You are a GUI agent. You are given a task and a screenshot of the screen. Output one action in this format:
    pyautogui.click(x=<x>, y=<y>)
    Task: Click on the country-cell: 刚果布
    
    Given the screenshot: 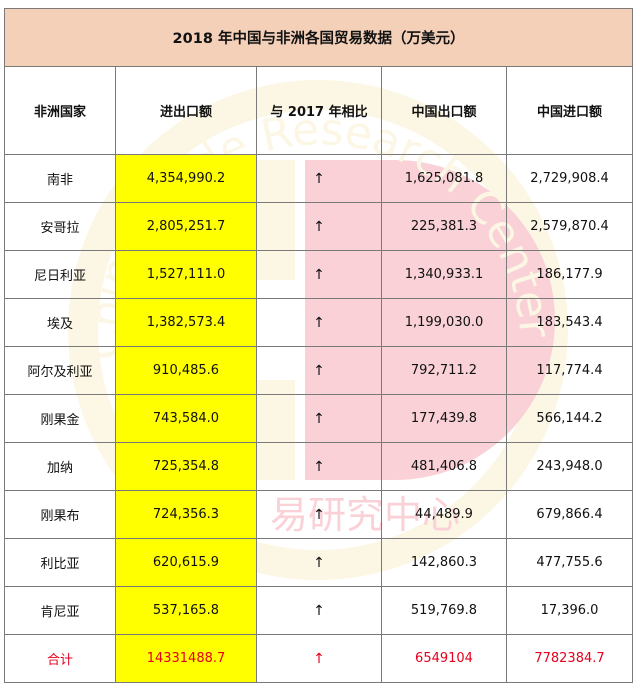 What is the action you would take?
    pyautogui.click(x=60, y=514)
    